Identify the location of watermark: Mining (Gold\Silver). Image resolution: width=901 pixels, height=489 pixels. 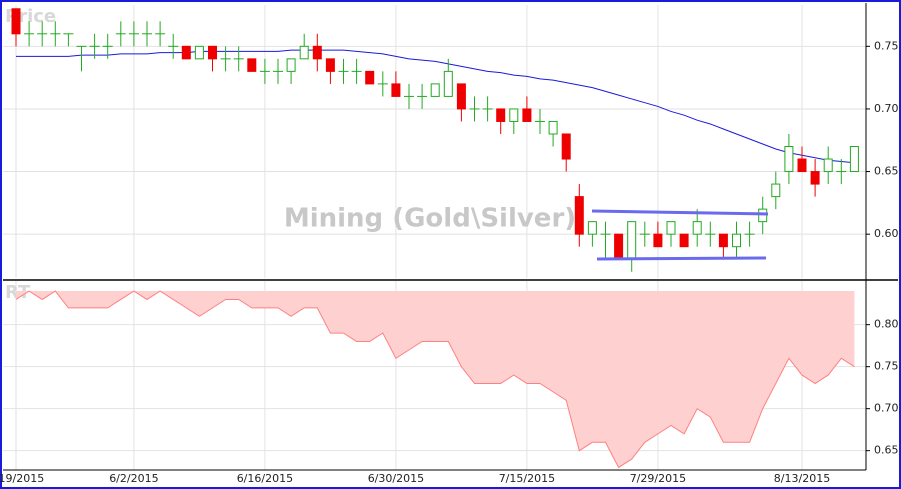
(430, 219).